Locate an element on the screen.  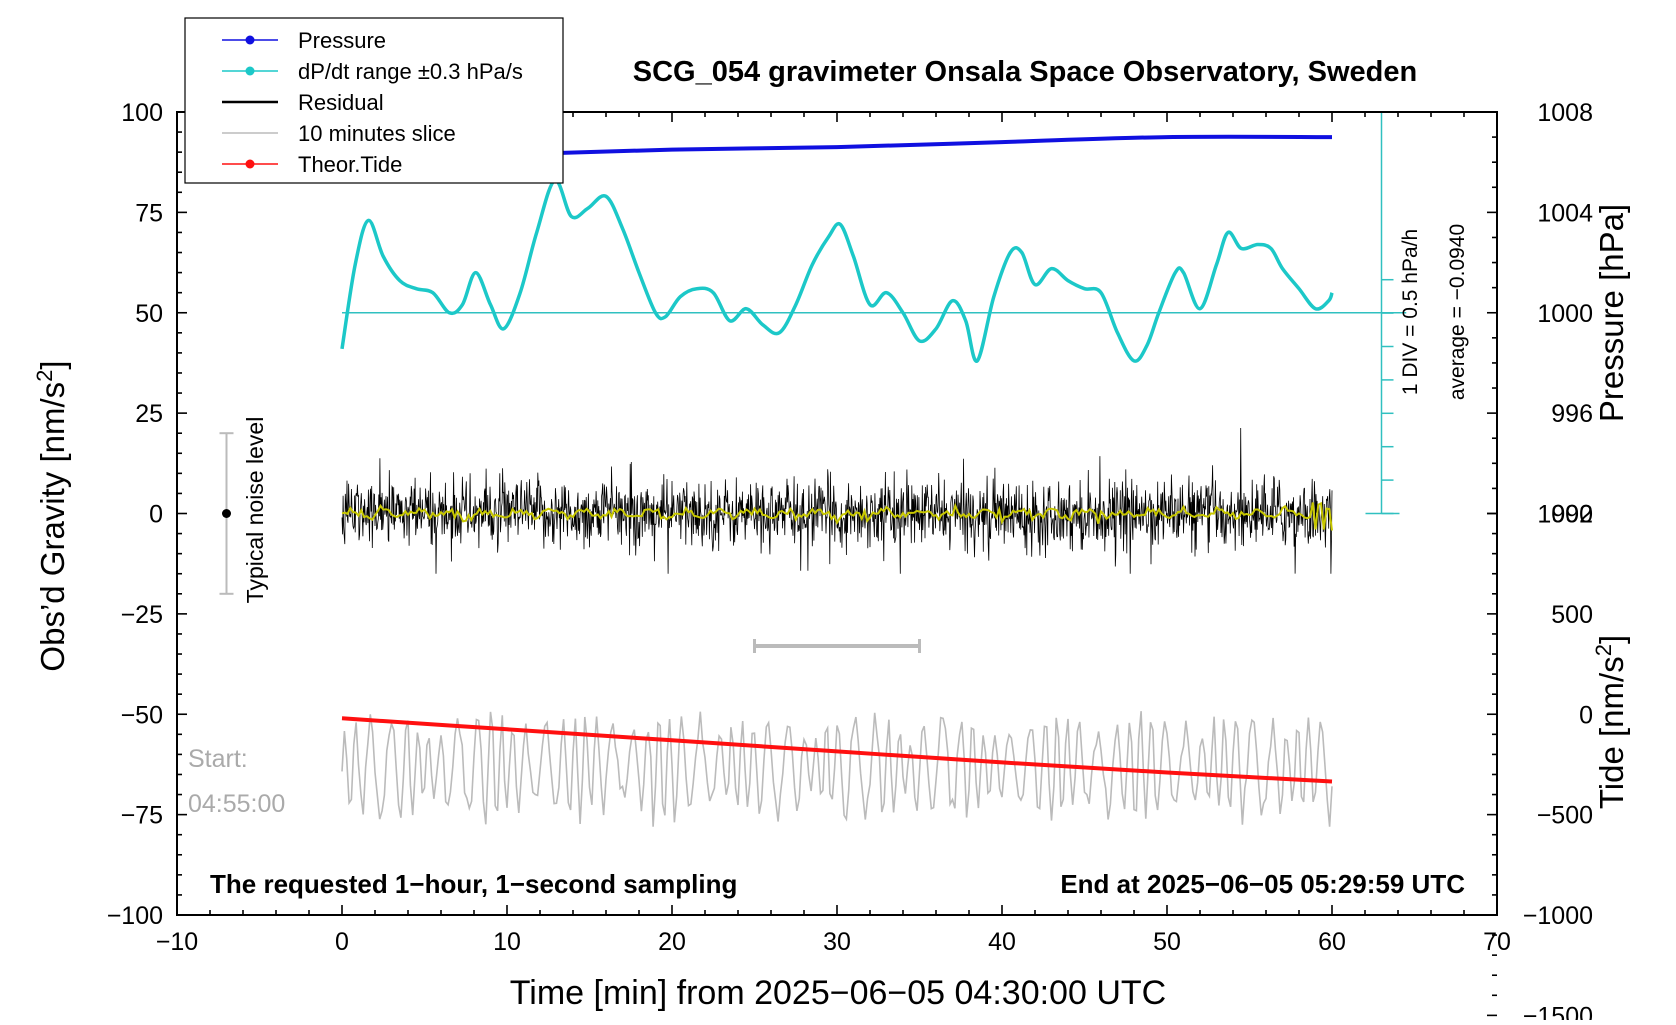
x-tick-label: 10 is located at coordinates (507, 942).